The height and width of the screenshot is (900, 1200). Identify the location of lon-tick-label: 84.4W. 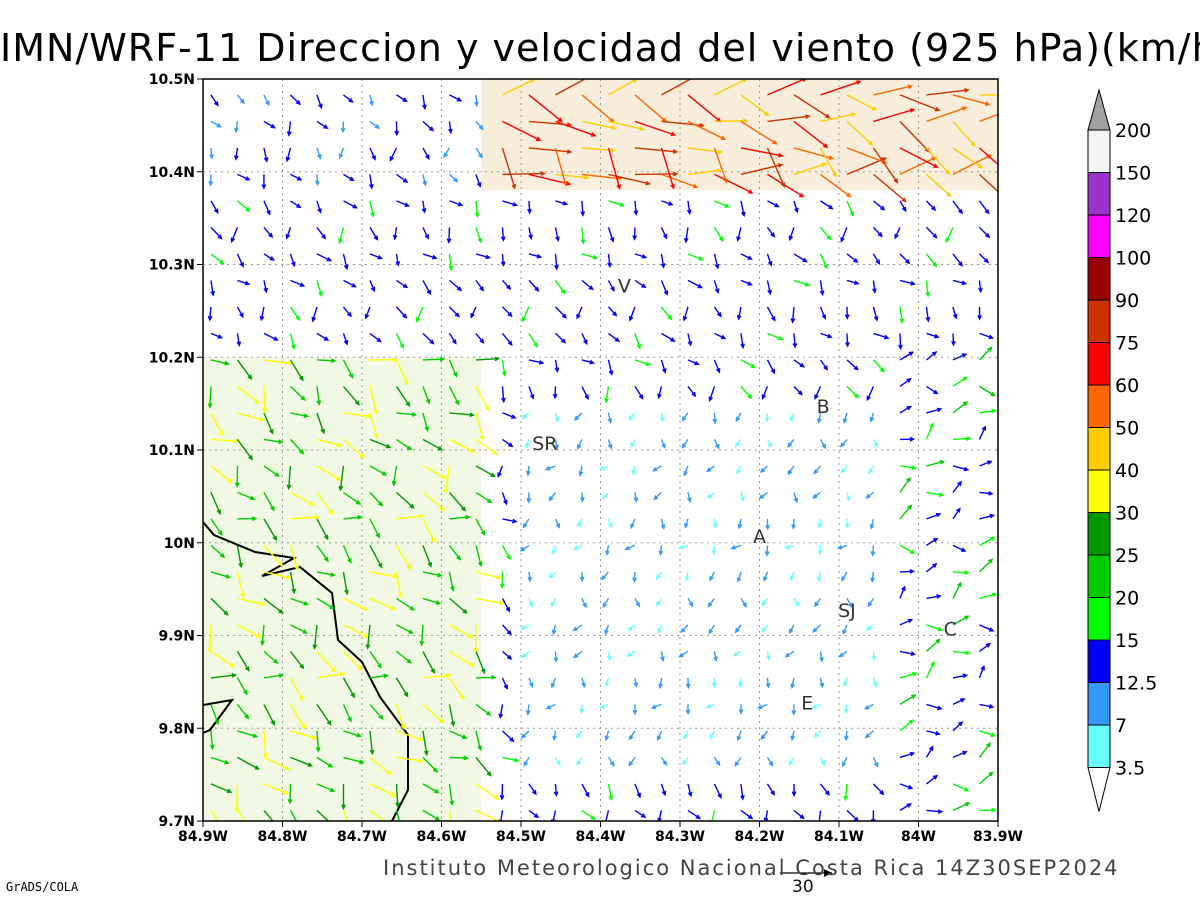
(601, 837).